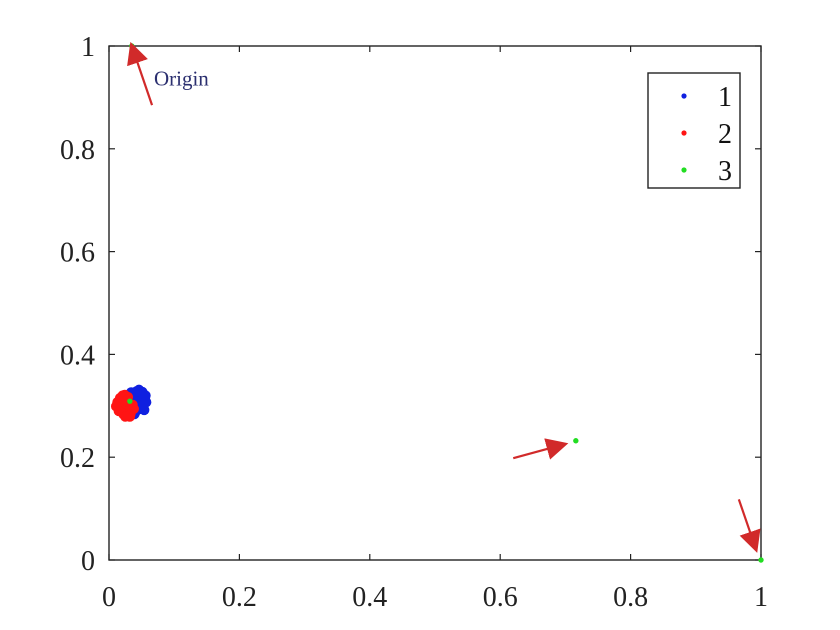 Image resolution: width=840 pixels, height=630 pixels. What do you see at coordinates (500, 597) in the screenshot?
I see `x-tick-label: 0.6` at bounding box center [500, 597].